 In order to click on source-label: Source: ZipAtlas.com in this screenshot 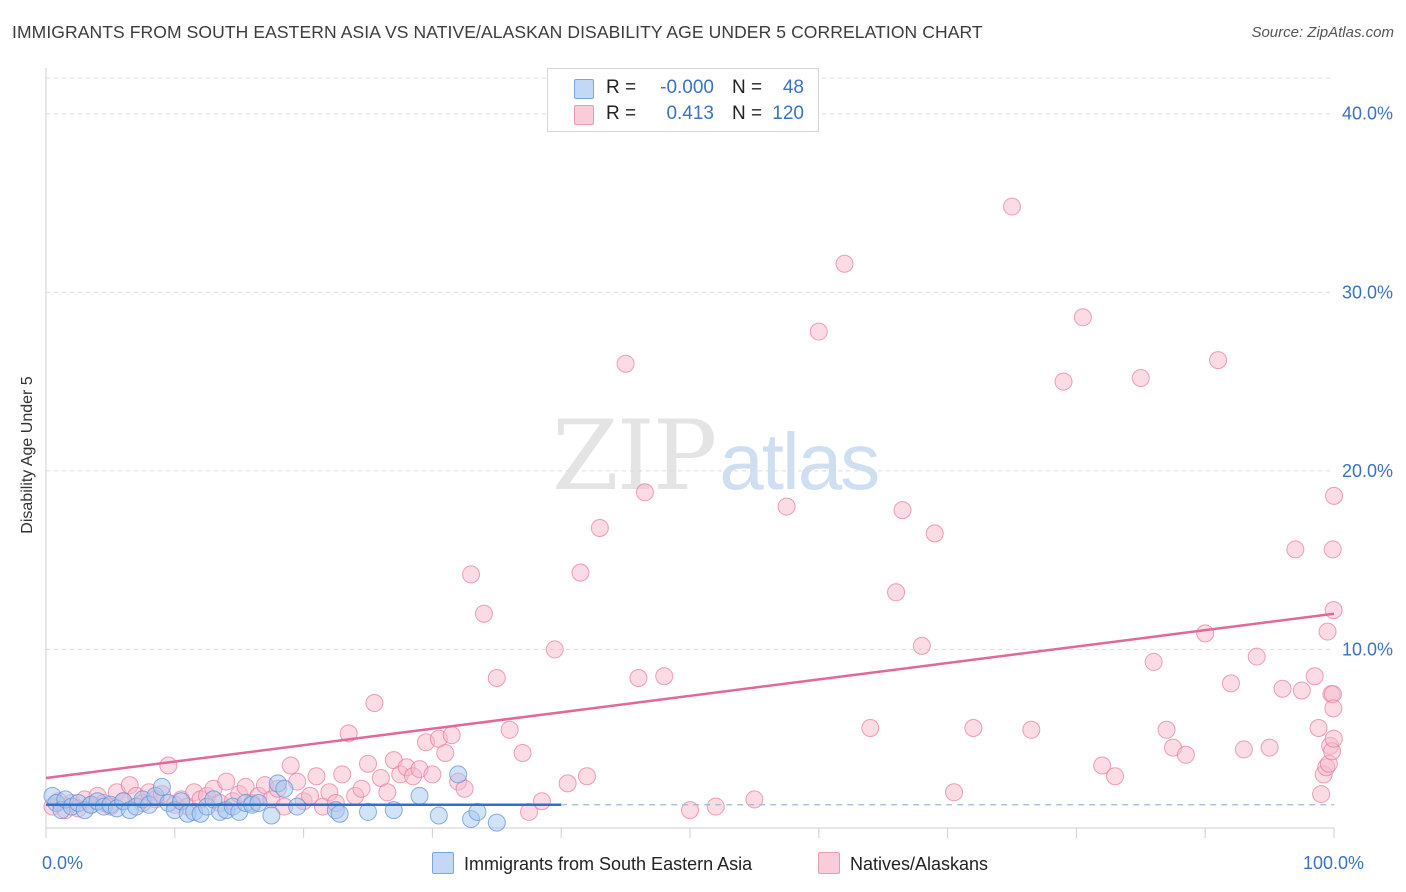, I will do `click(1322, 32)`.